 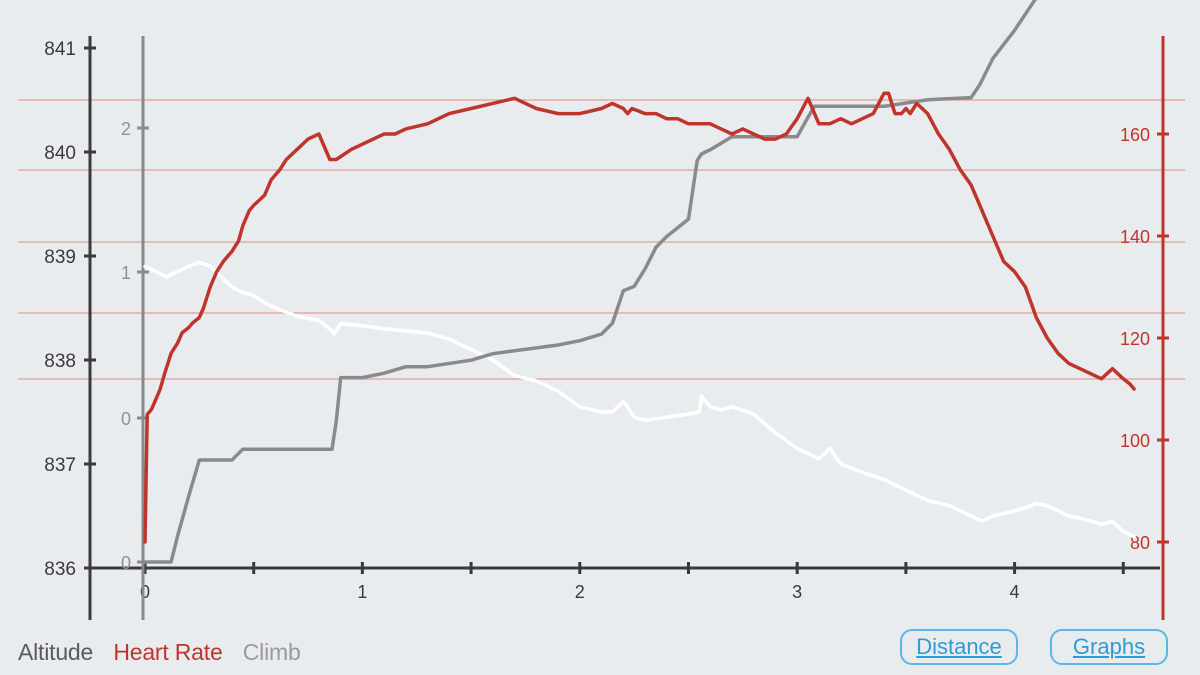 I want to click on x-axis-tick-label: 1, so click(x=362, y=592).